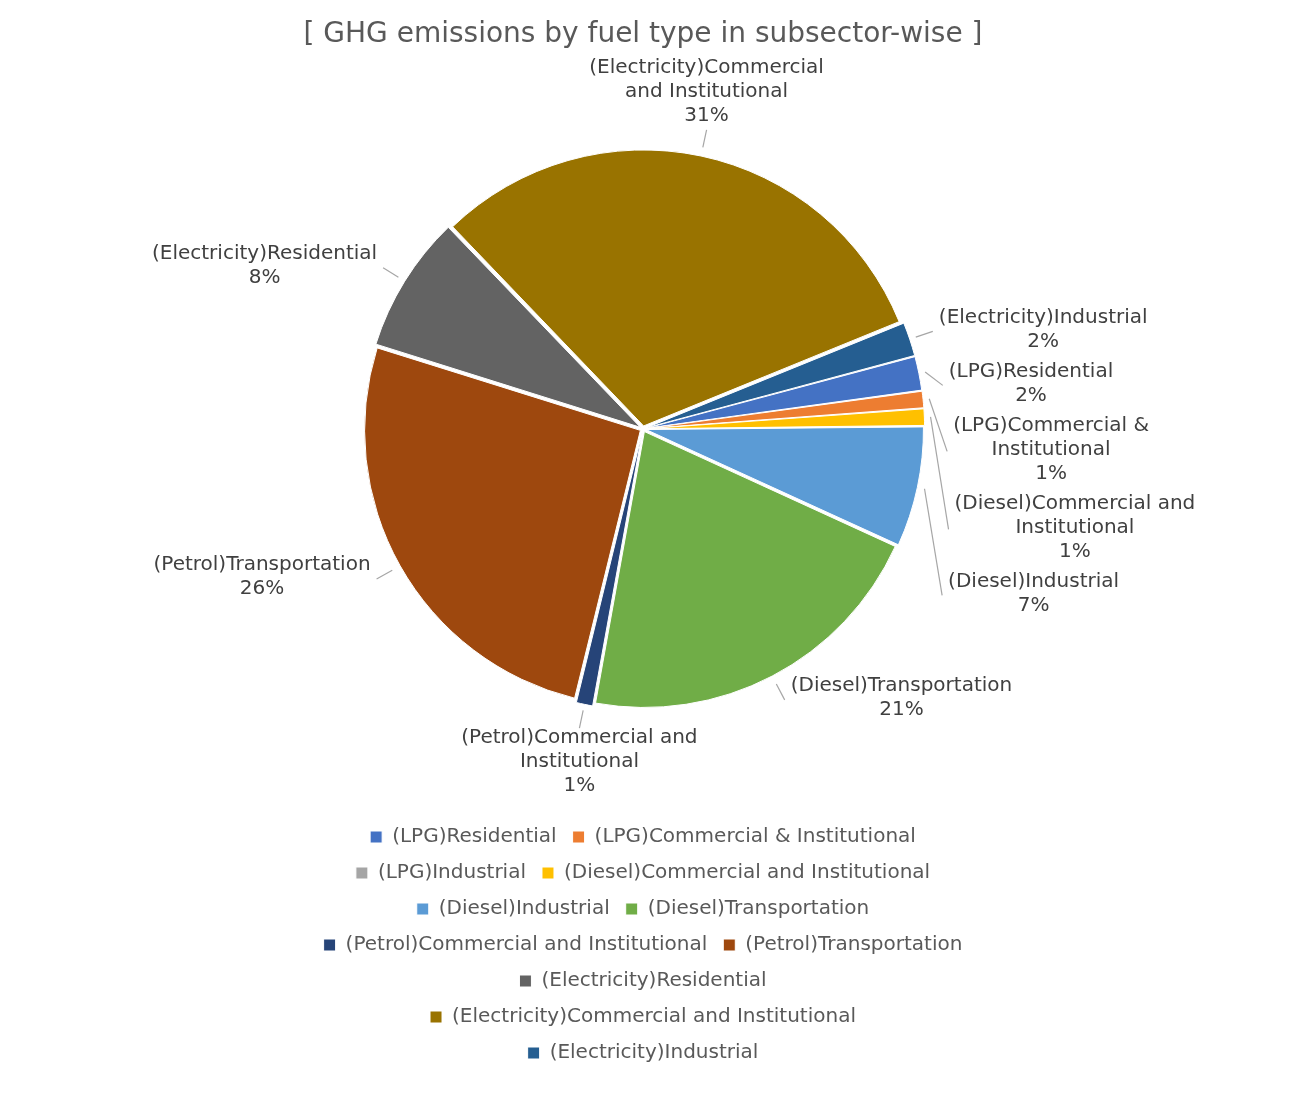 The width and height of the screenshot is (1297, 1095). Describe the element at coordinates (654, 1051) in the screenshot. I see `legend-label: (Electricity)Industrial` at that location.